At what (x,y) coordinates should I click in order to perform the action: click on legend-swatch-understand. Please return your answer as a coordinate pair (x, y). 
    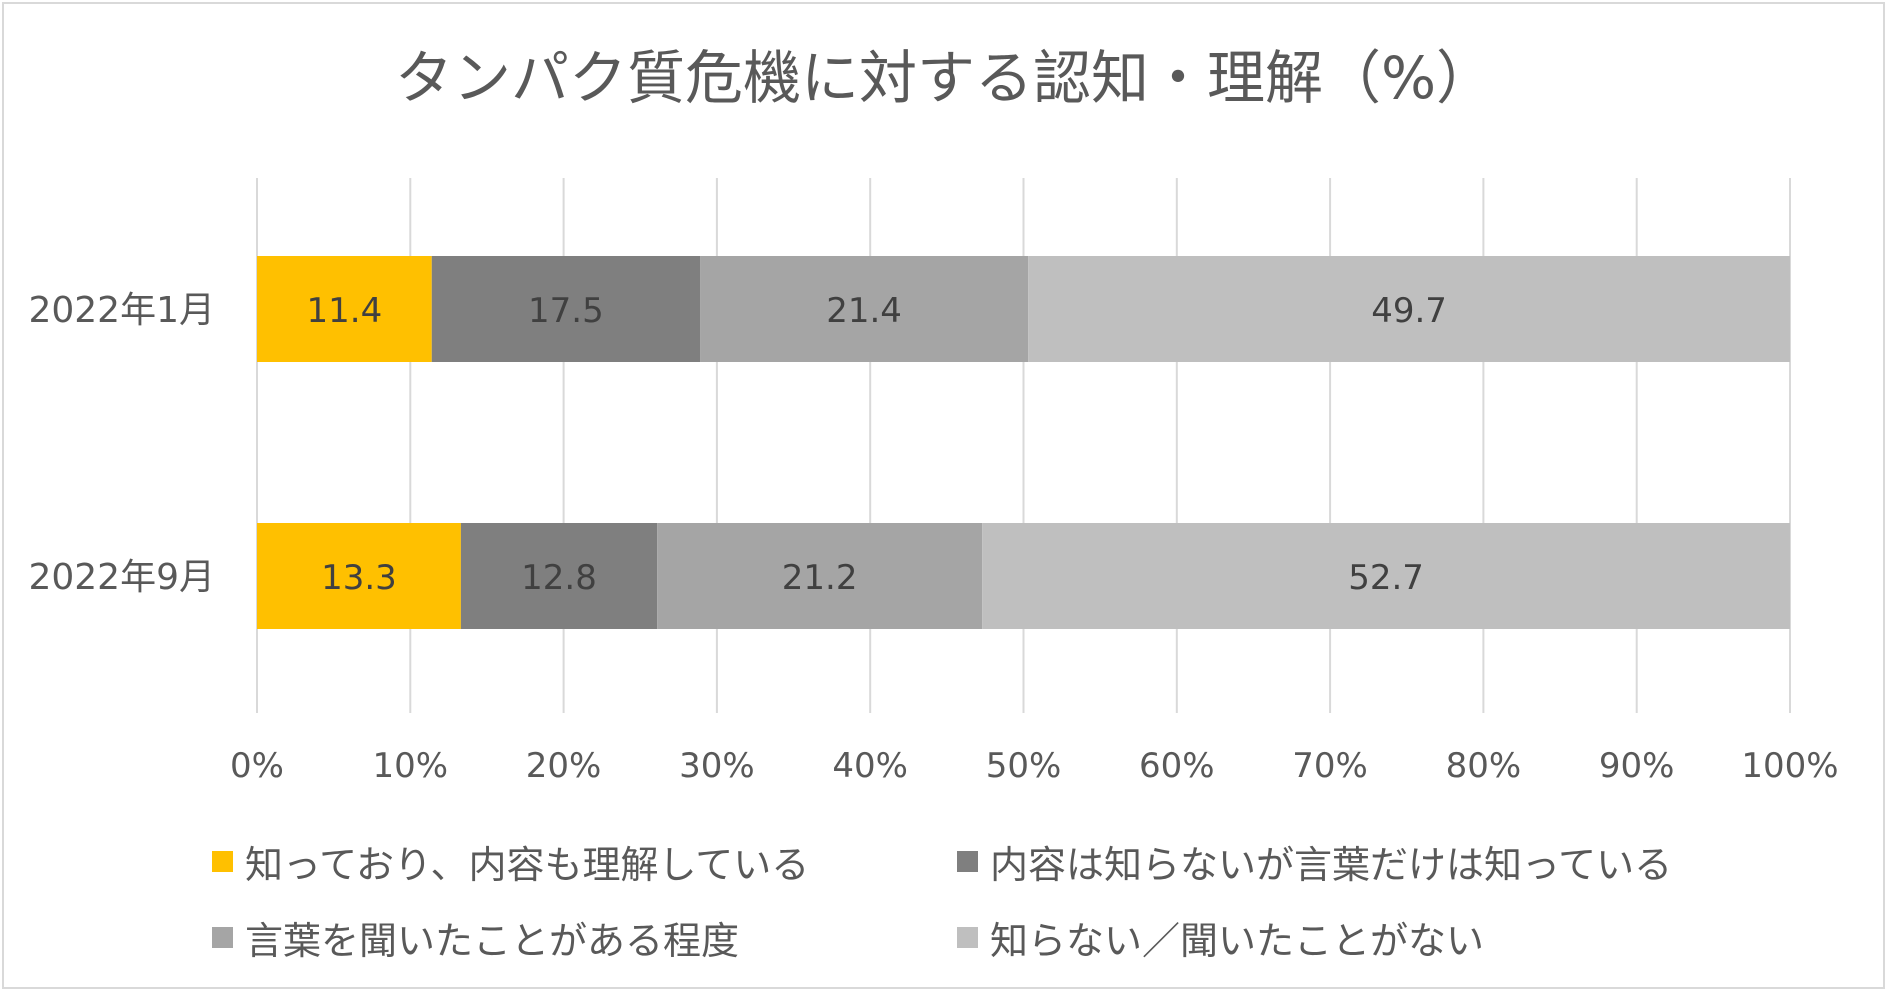
    Looking at the image, I should click on (222, 861).